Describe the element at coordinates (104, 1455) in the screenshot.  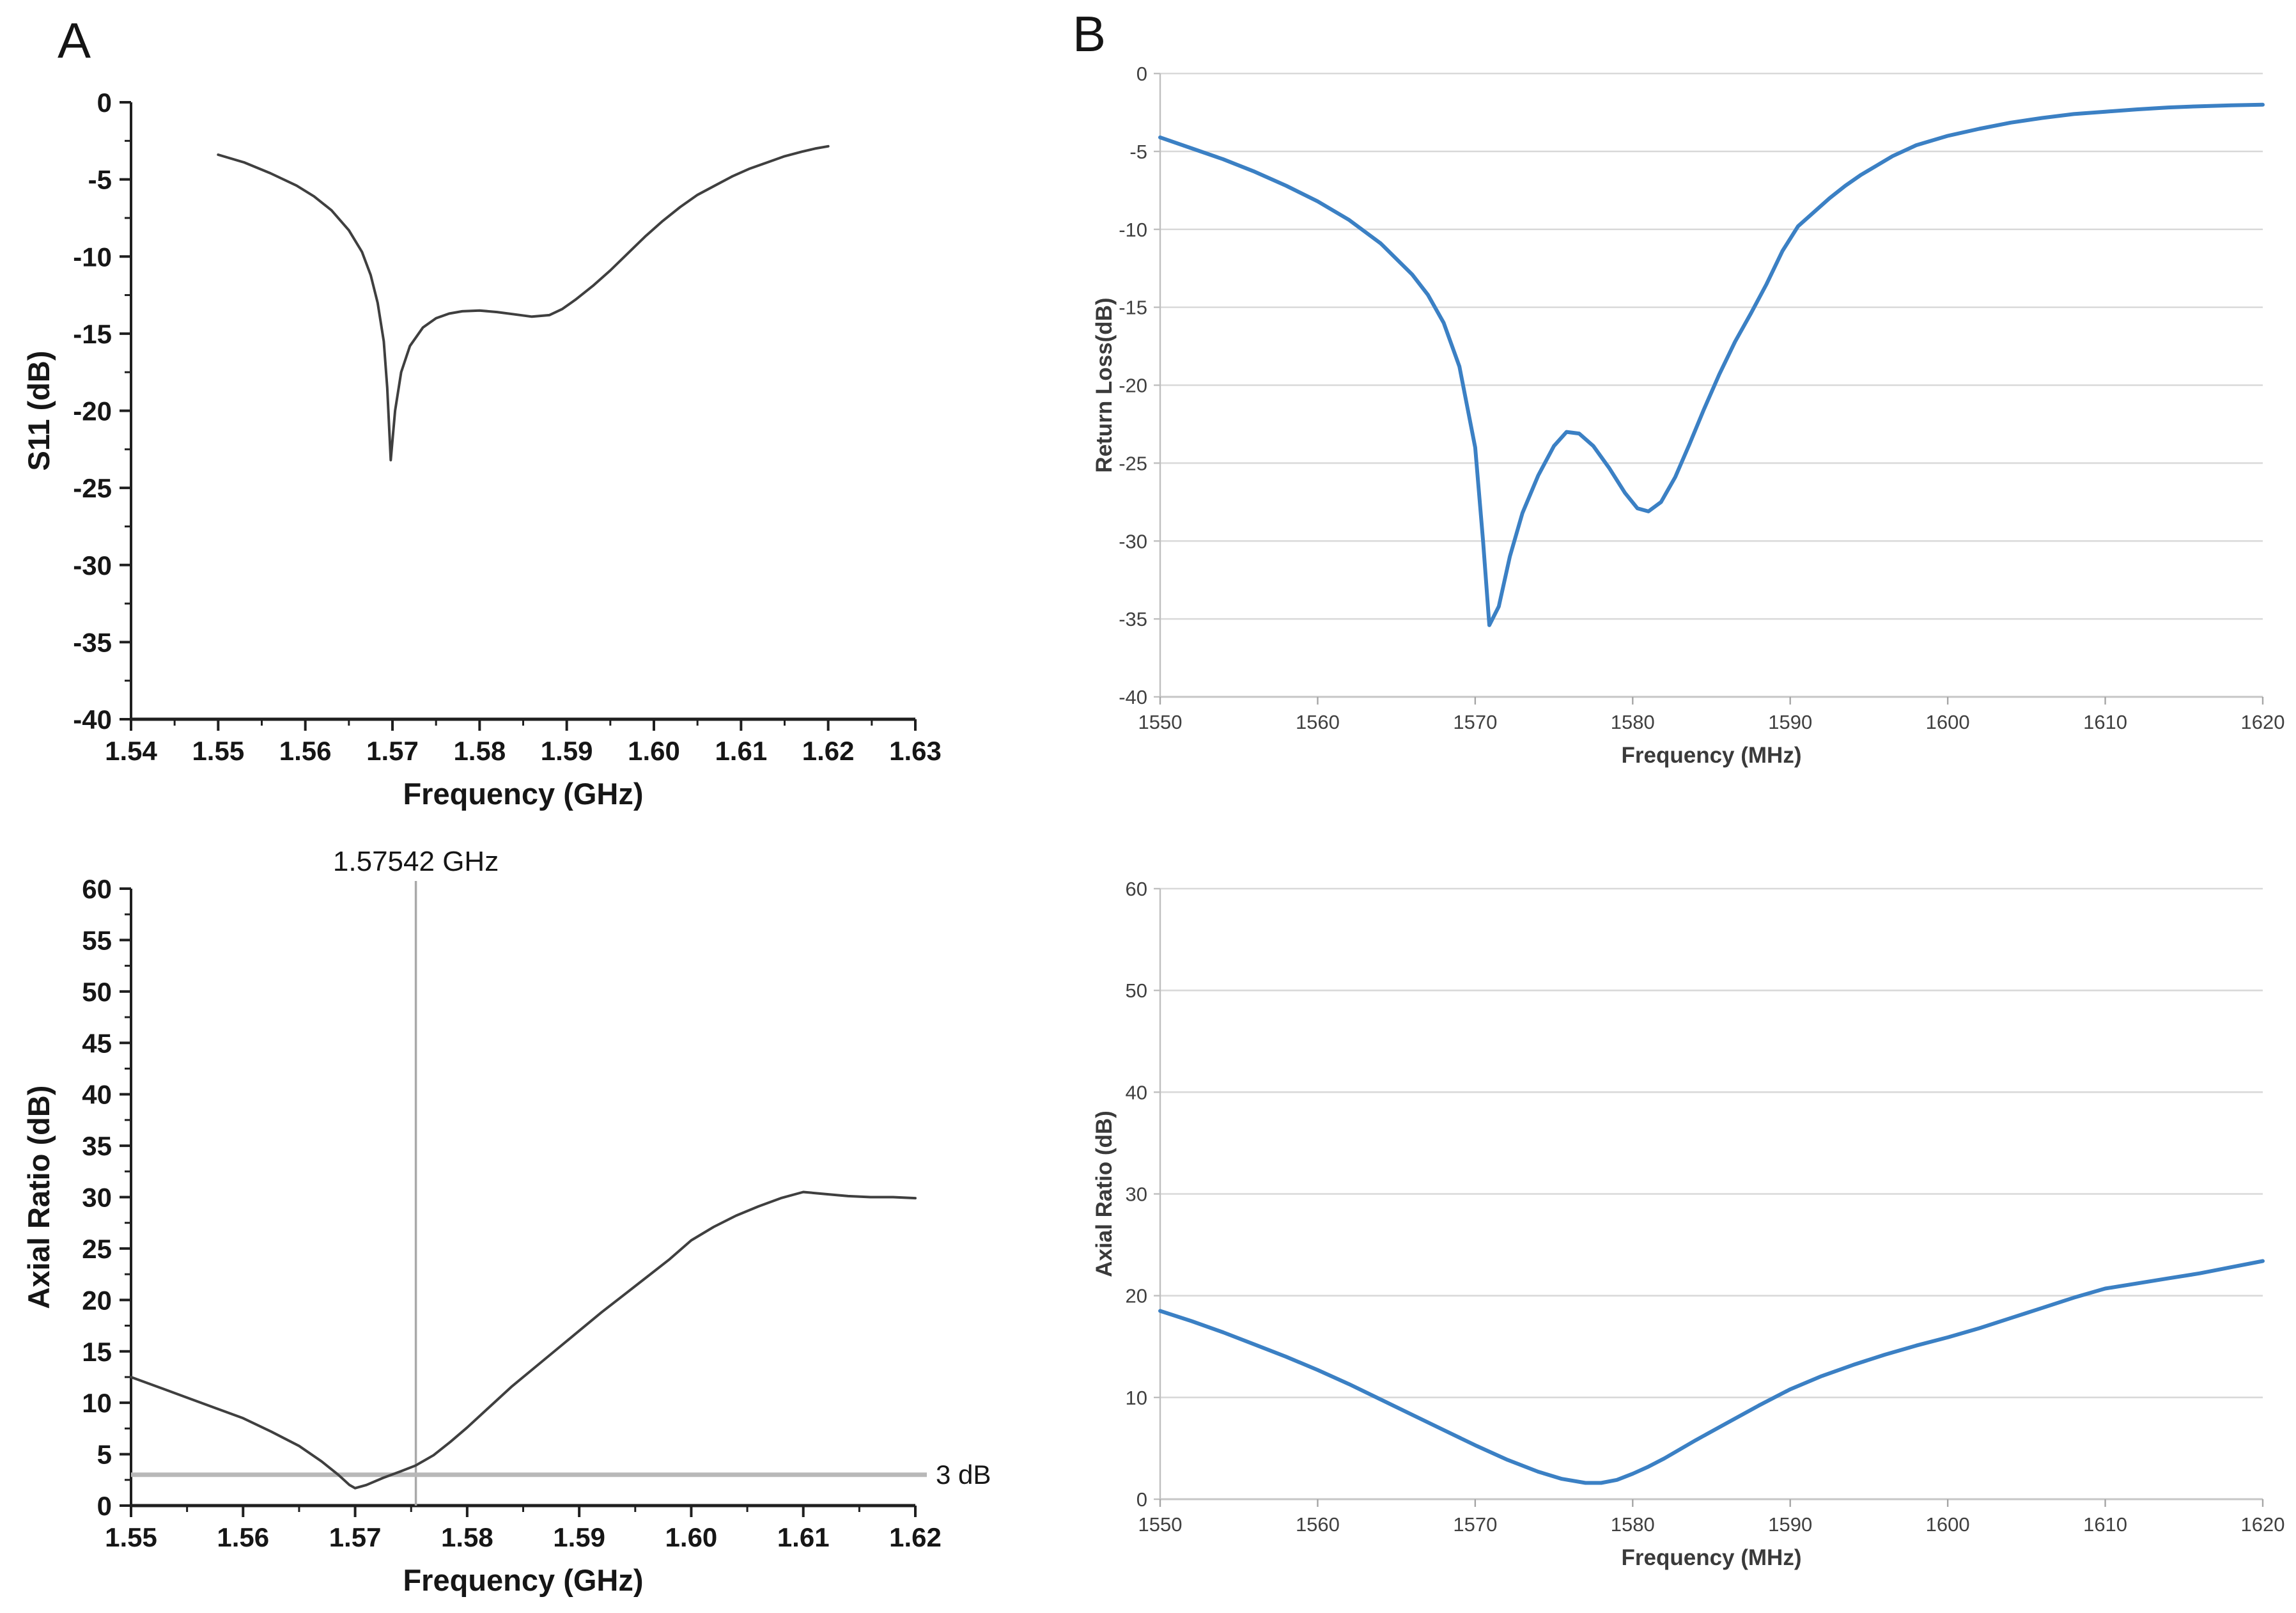
I see `svg-text: 5` at that location.